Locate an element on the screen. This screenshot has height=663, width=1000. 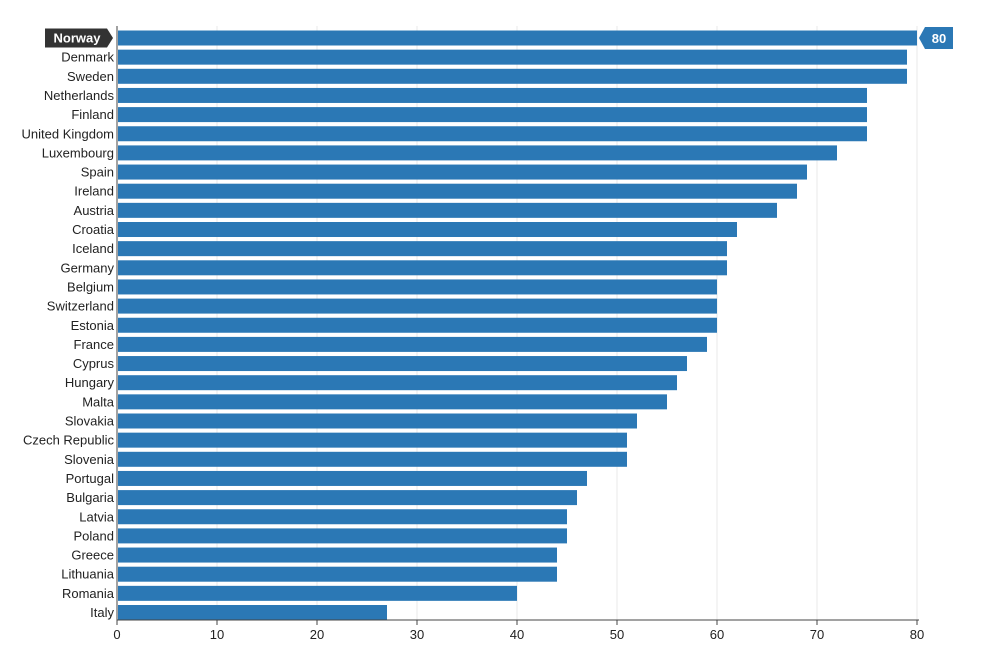
highlight-group: Norway 80 is located at coordinates (499, 38).